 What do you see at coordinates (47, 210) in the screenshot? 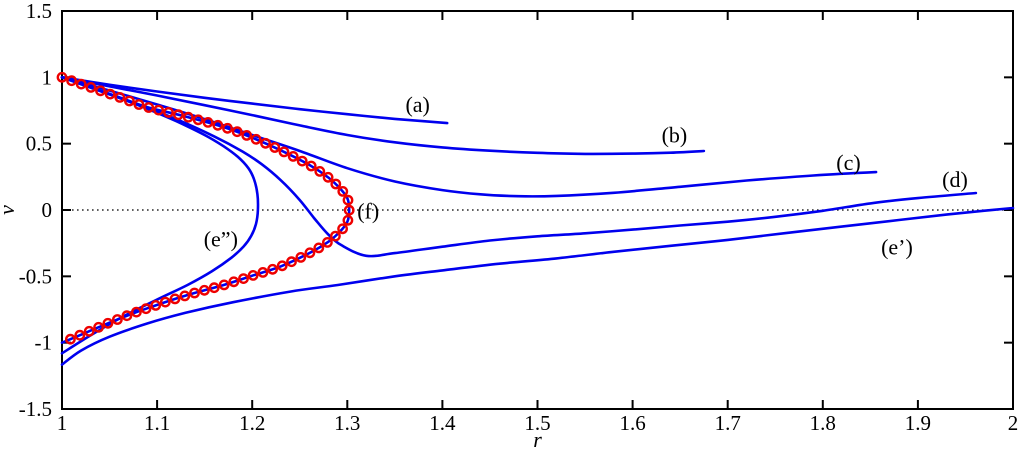
I see `y-tick-label: 0` at bounding box center [47, 210].